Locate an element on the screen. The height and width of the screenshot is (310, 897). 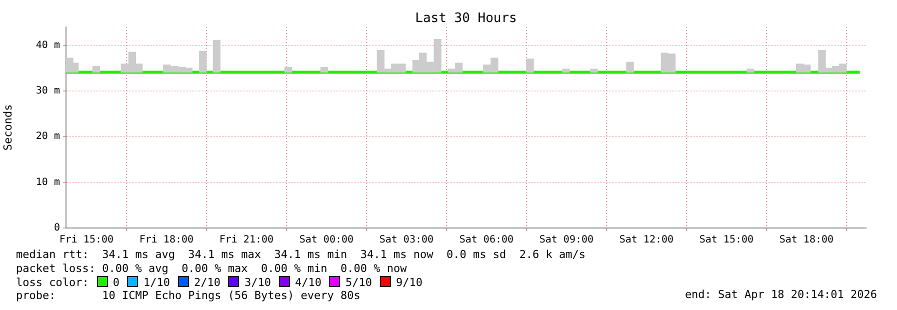
y-tick-label: 20 m is located at coordinates (48, 136).